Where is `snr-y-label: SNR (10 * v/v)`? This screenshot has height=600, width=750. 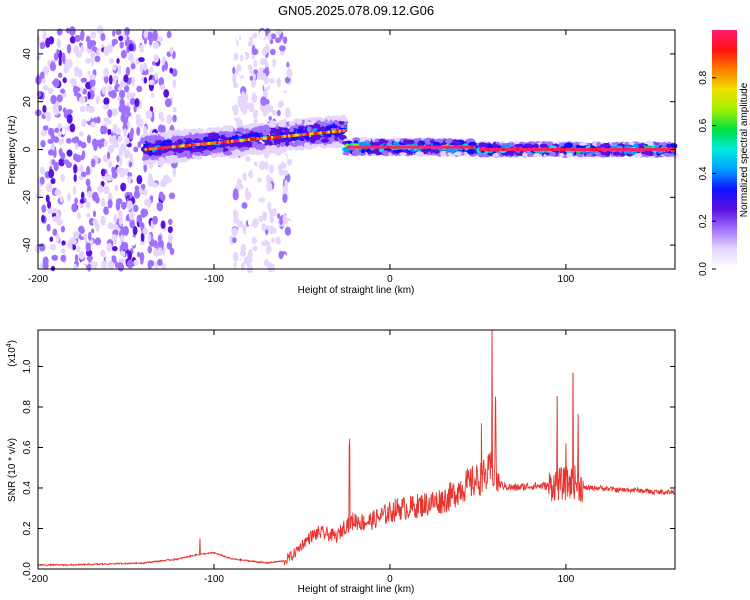 snr-y-label: SNR (10 * v/v) is located at coordinates (12, 470).